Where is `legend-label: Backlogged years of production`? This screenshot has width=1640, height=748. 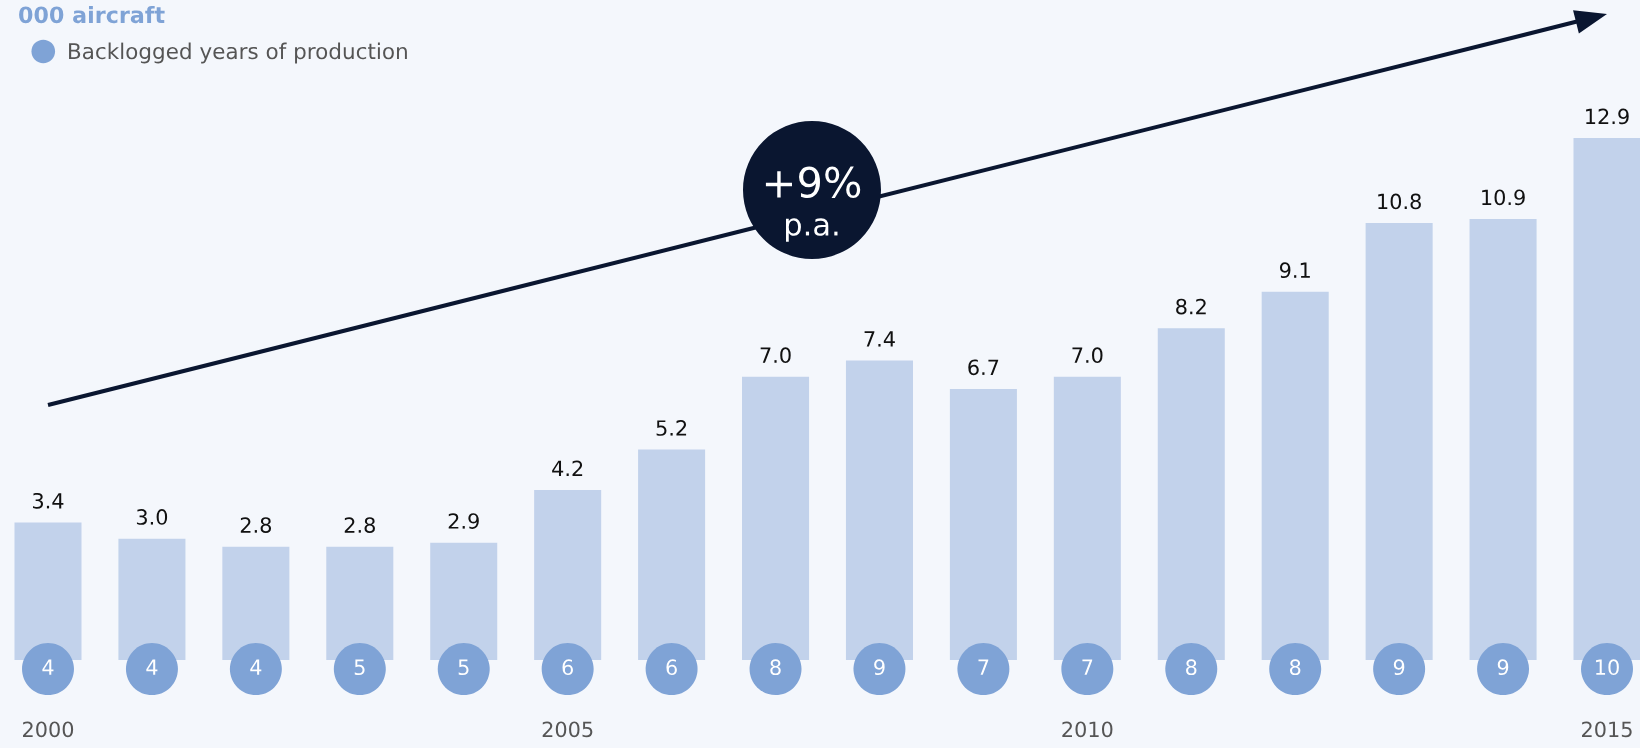
legend-label: Backlogged years of production is located at coordinates (238, 53).